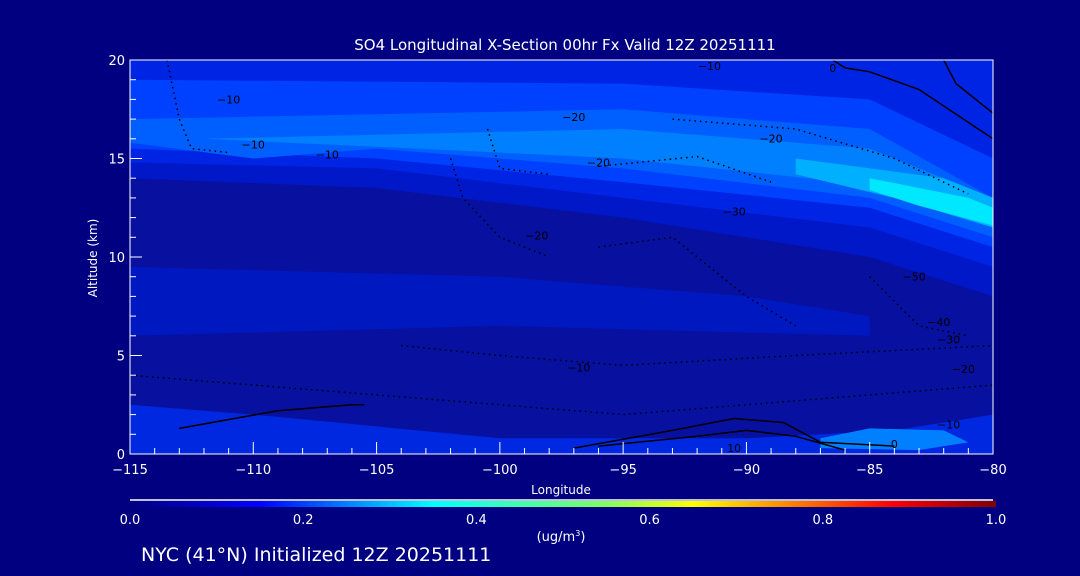  Describe the element at coordinates (377, 470) in the screenshot. I see `x-tick-label: −105` at that location.